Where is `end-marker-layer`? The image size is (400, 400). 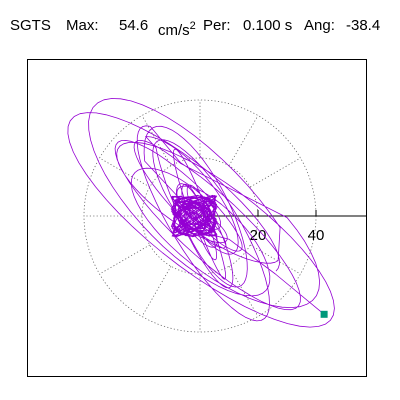
end-marker-layer is located at coordinates (324, 314).